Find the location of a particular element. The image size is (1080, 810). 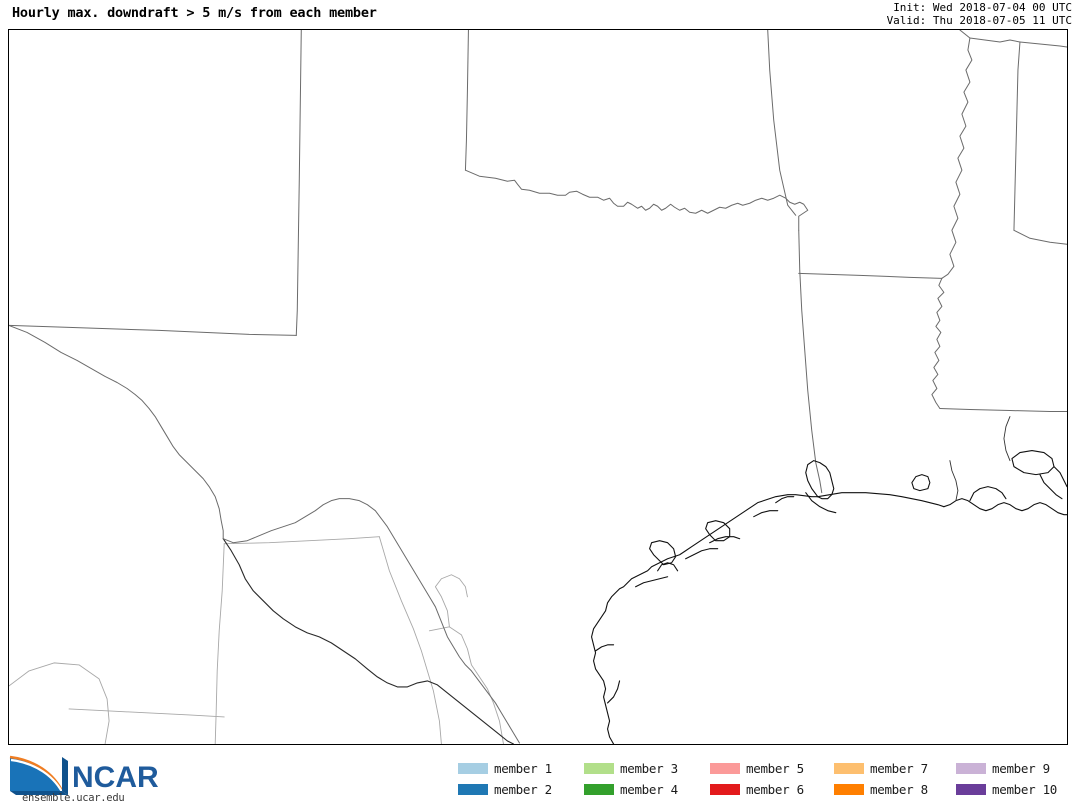

legend-item-member-1: member 1 is located at coordinates (505, 768).